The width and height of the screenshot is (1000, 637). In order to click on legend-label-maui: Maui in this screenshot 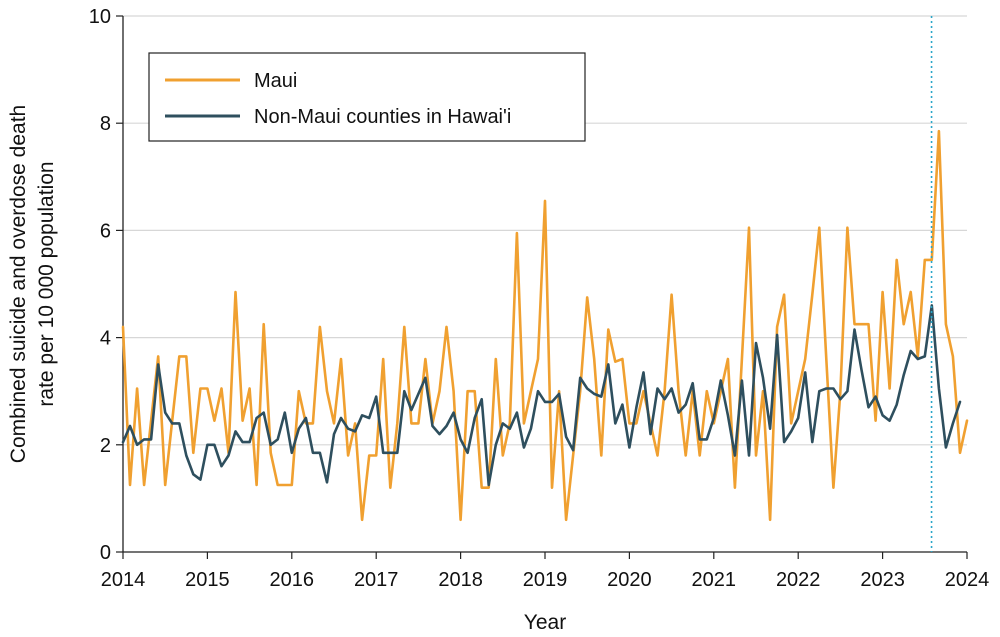, I will do `click(275, 81)`.